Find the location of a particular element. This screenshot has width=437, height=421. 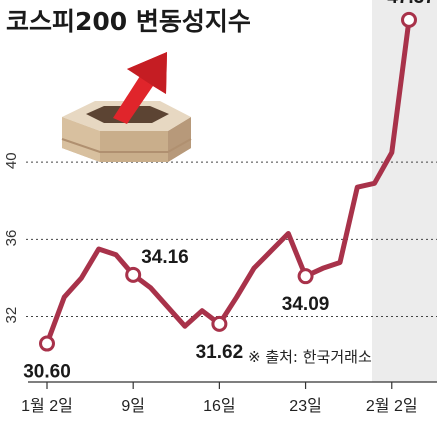

rising-arrow-icon is located at coordinates (140, 88).